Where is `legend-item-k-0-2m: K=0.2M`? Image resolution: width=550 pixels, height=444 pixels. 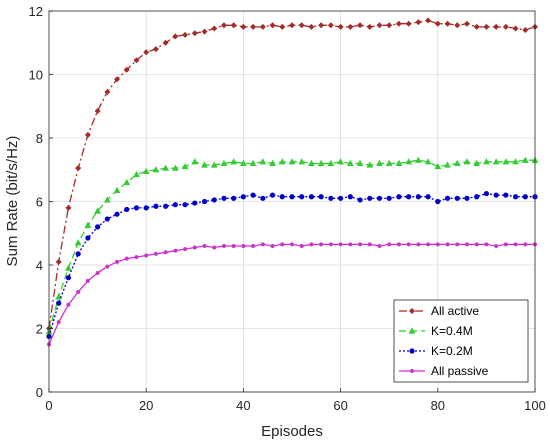 legend-item-k-0-2m: K=0.2M is located at coordinates (436, 351).